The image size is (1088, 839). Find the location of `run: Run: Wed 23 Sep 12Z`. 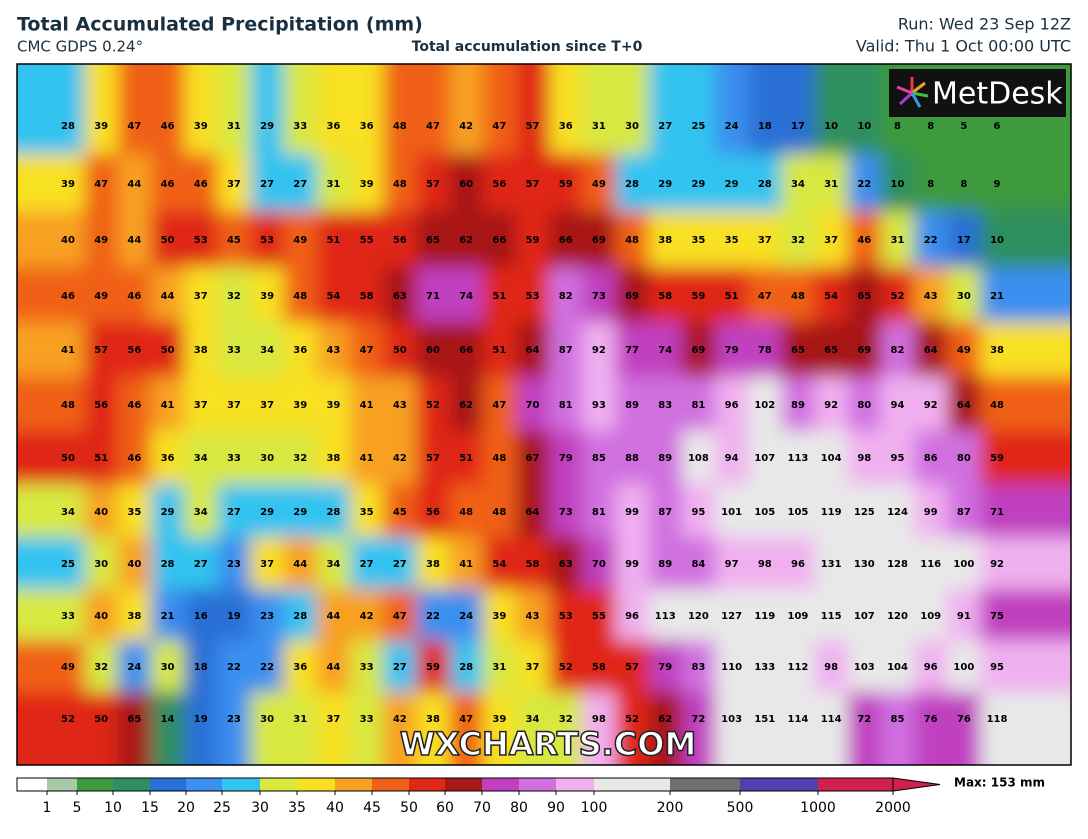

run: Run: Wed 23 Sep 12Z is located at coordinates (984, 24).